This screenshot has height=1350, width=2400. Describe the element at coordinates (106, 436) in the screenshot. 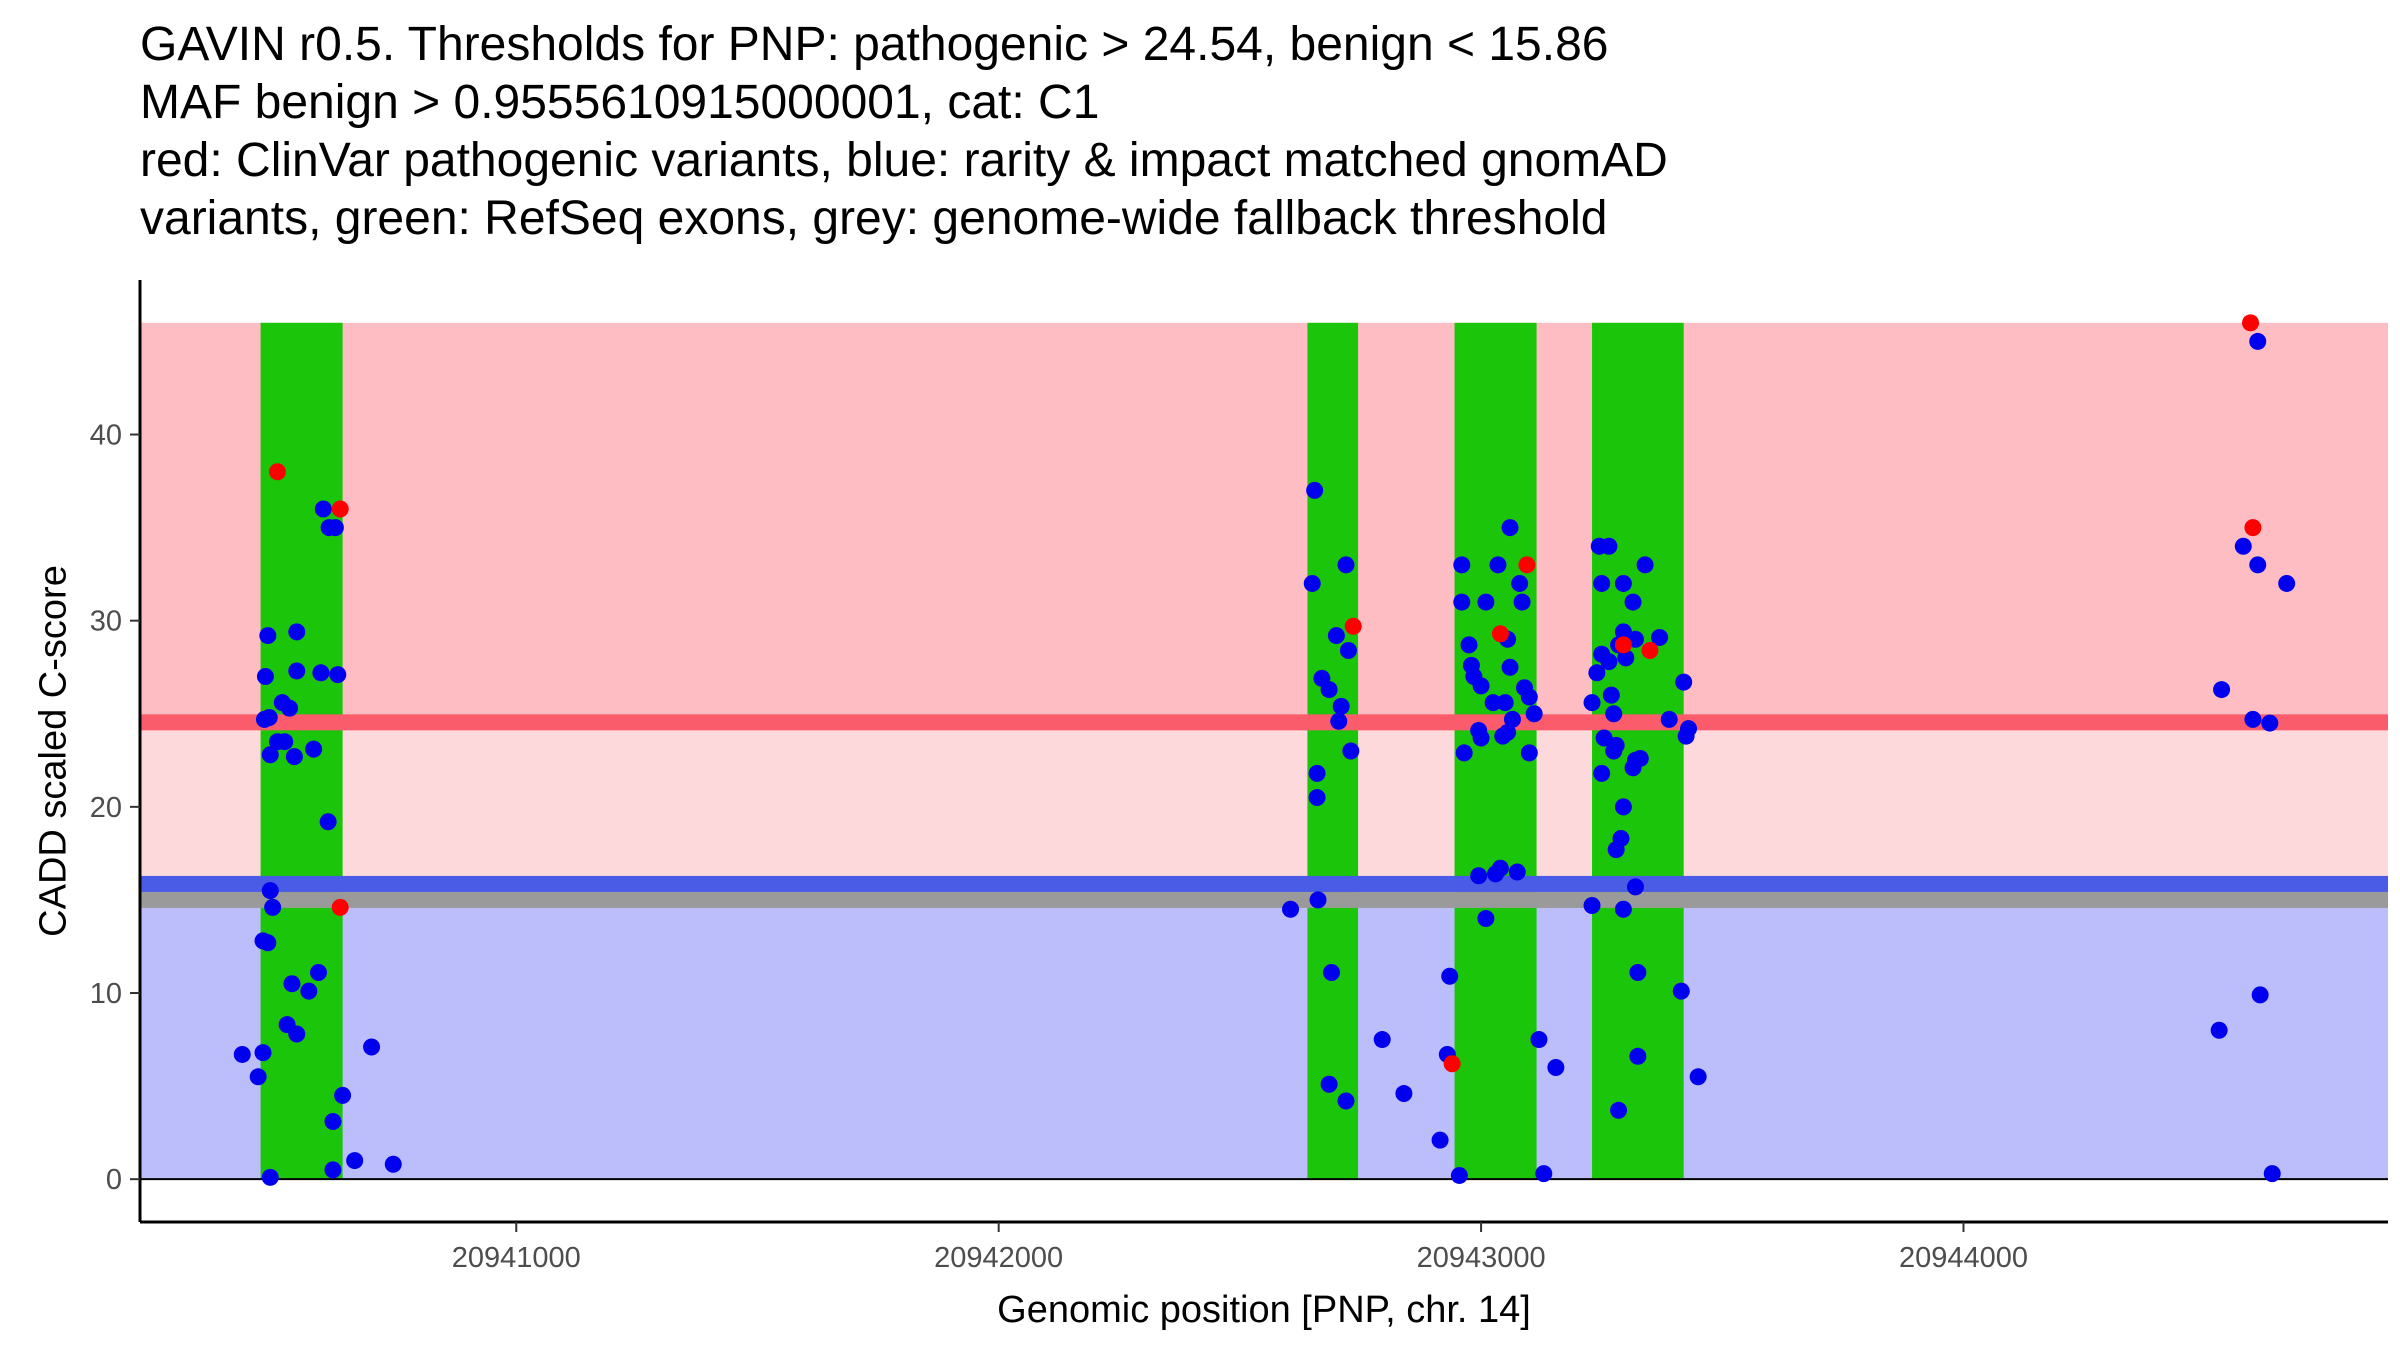

I see `y-tick-label-40: 40` at that location.